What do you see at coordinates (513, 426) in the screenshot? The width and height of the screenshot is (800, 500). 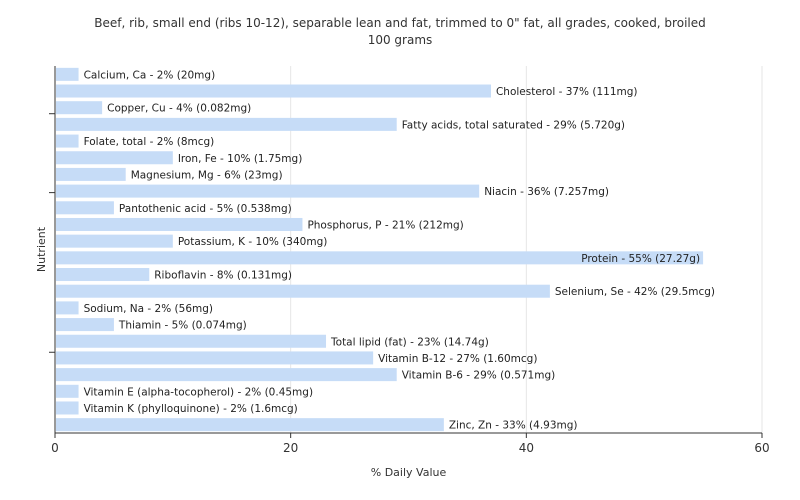 I see `bar-label: Zinc, Zn - 33% (4.93mg)` at bounding box center [513, 426].